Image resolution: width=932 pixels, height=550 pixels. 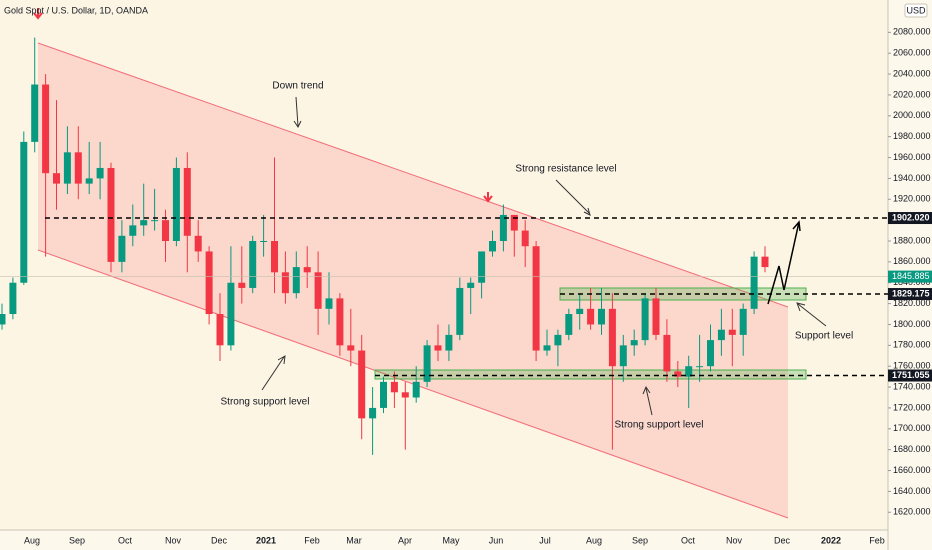 What do you see at coordinates (297, 86) in the screenshot?
I see `annotation: Down trend` at bounding box center [297, 86].